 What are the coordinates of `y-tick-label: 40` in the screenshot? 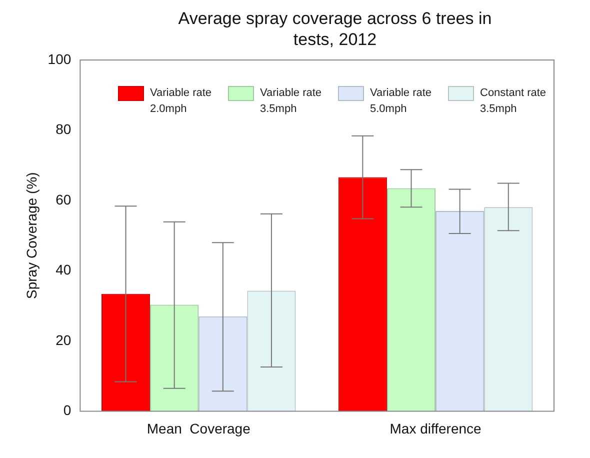 It's located at (64, 270).